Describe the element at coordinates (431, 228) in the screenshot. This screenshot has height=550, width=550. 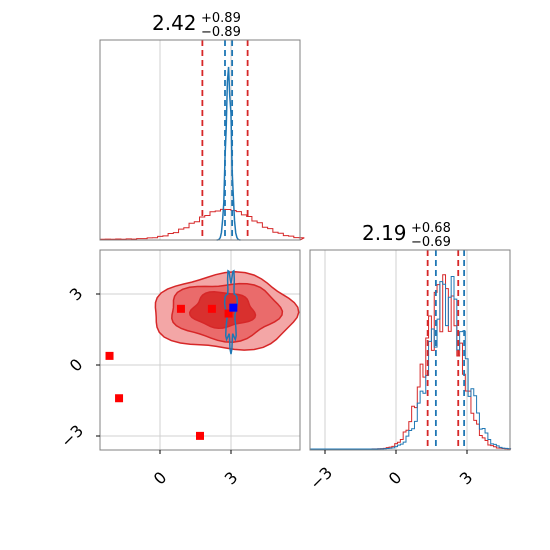
I see `title-param1-plus: +0.68` at that location.